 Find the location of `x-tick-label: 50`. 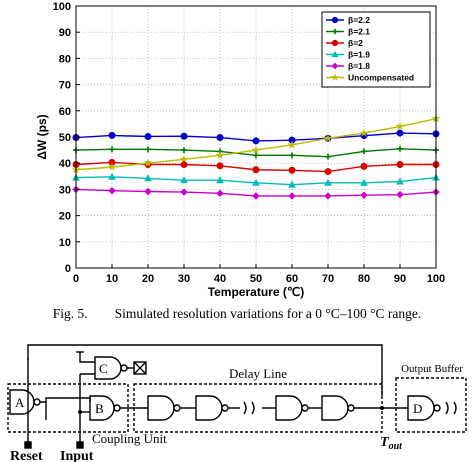

x-tick-label: 50 is located at coordinates (256, 279).